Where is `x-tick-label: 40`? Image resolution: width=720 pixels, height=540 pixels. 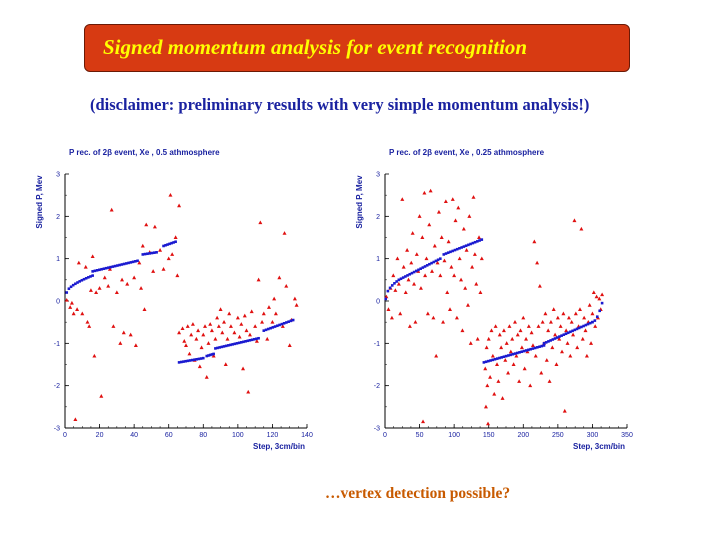
x-tick-label: 40 is located at coordinates (134, 435).